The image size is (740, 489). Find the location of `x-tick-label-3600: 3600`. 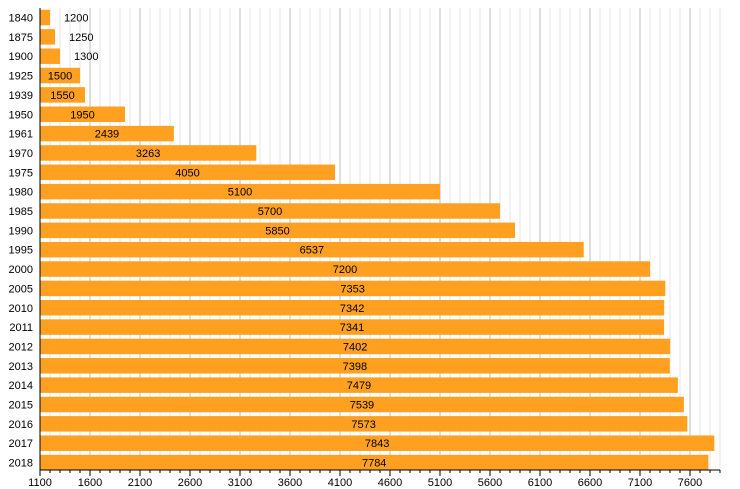

x-tick-label-3600: 3600 is located at coordinates (290, 483).